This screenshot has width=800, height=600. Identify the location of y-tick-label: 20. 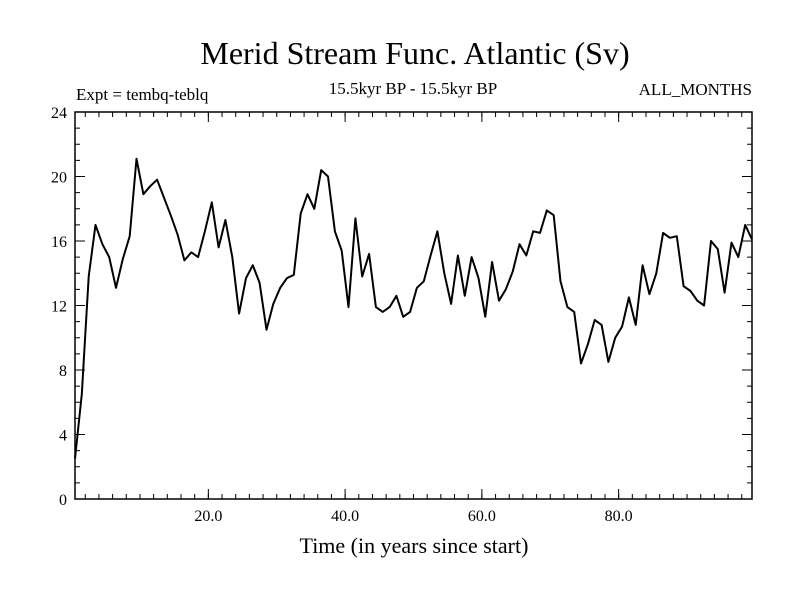
(59, 178).